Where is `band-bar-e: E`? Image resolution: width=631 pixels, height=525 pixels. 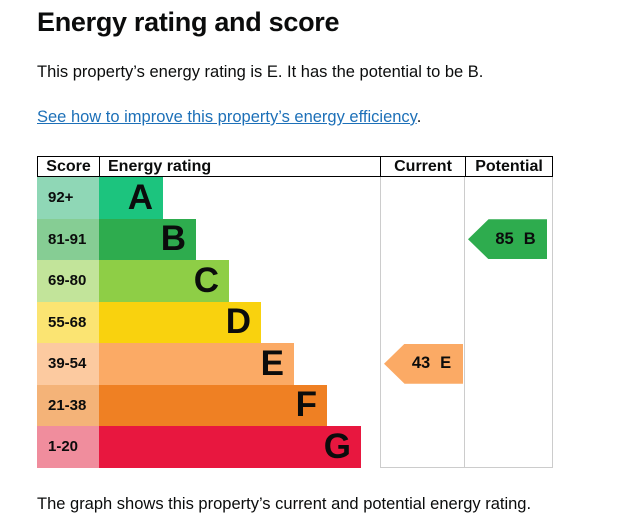
band-bar-e: E is located at coordinates (196, 364).